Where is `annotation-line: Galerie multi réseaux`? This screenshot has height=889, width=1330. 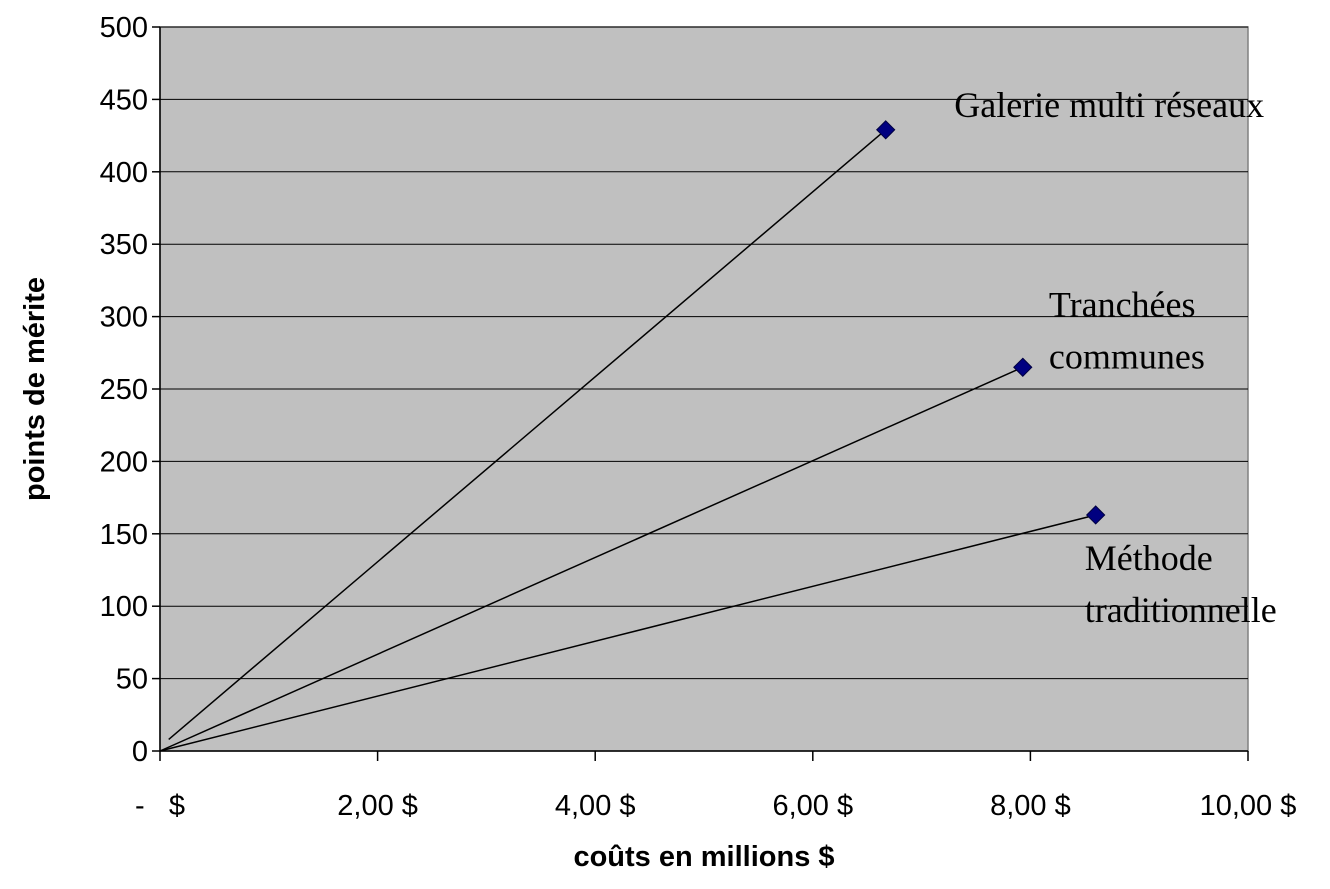
annotation-line: Galerie multi réseaux is located at coordinates (1109, 105).